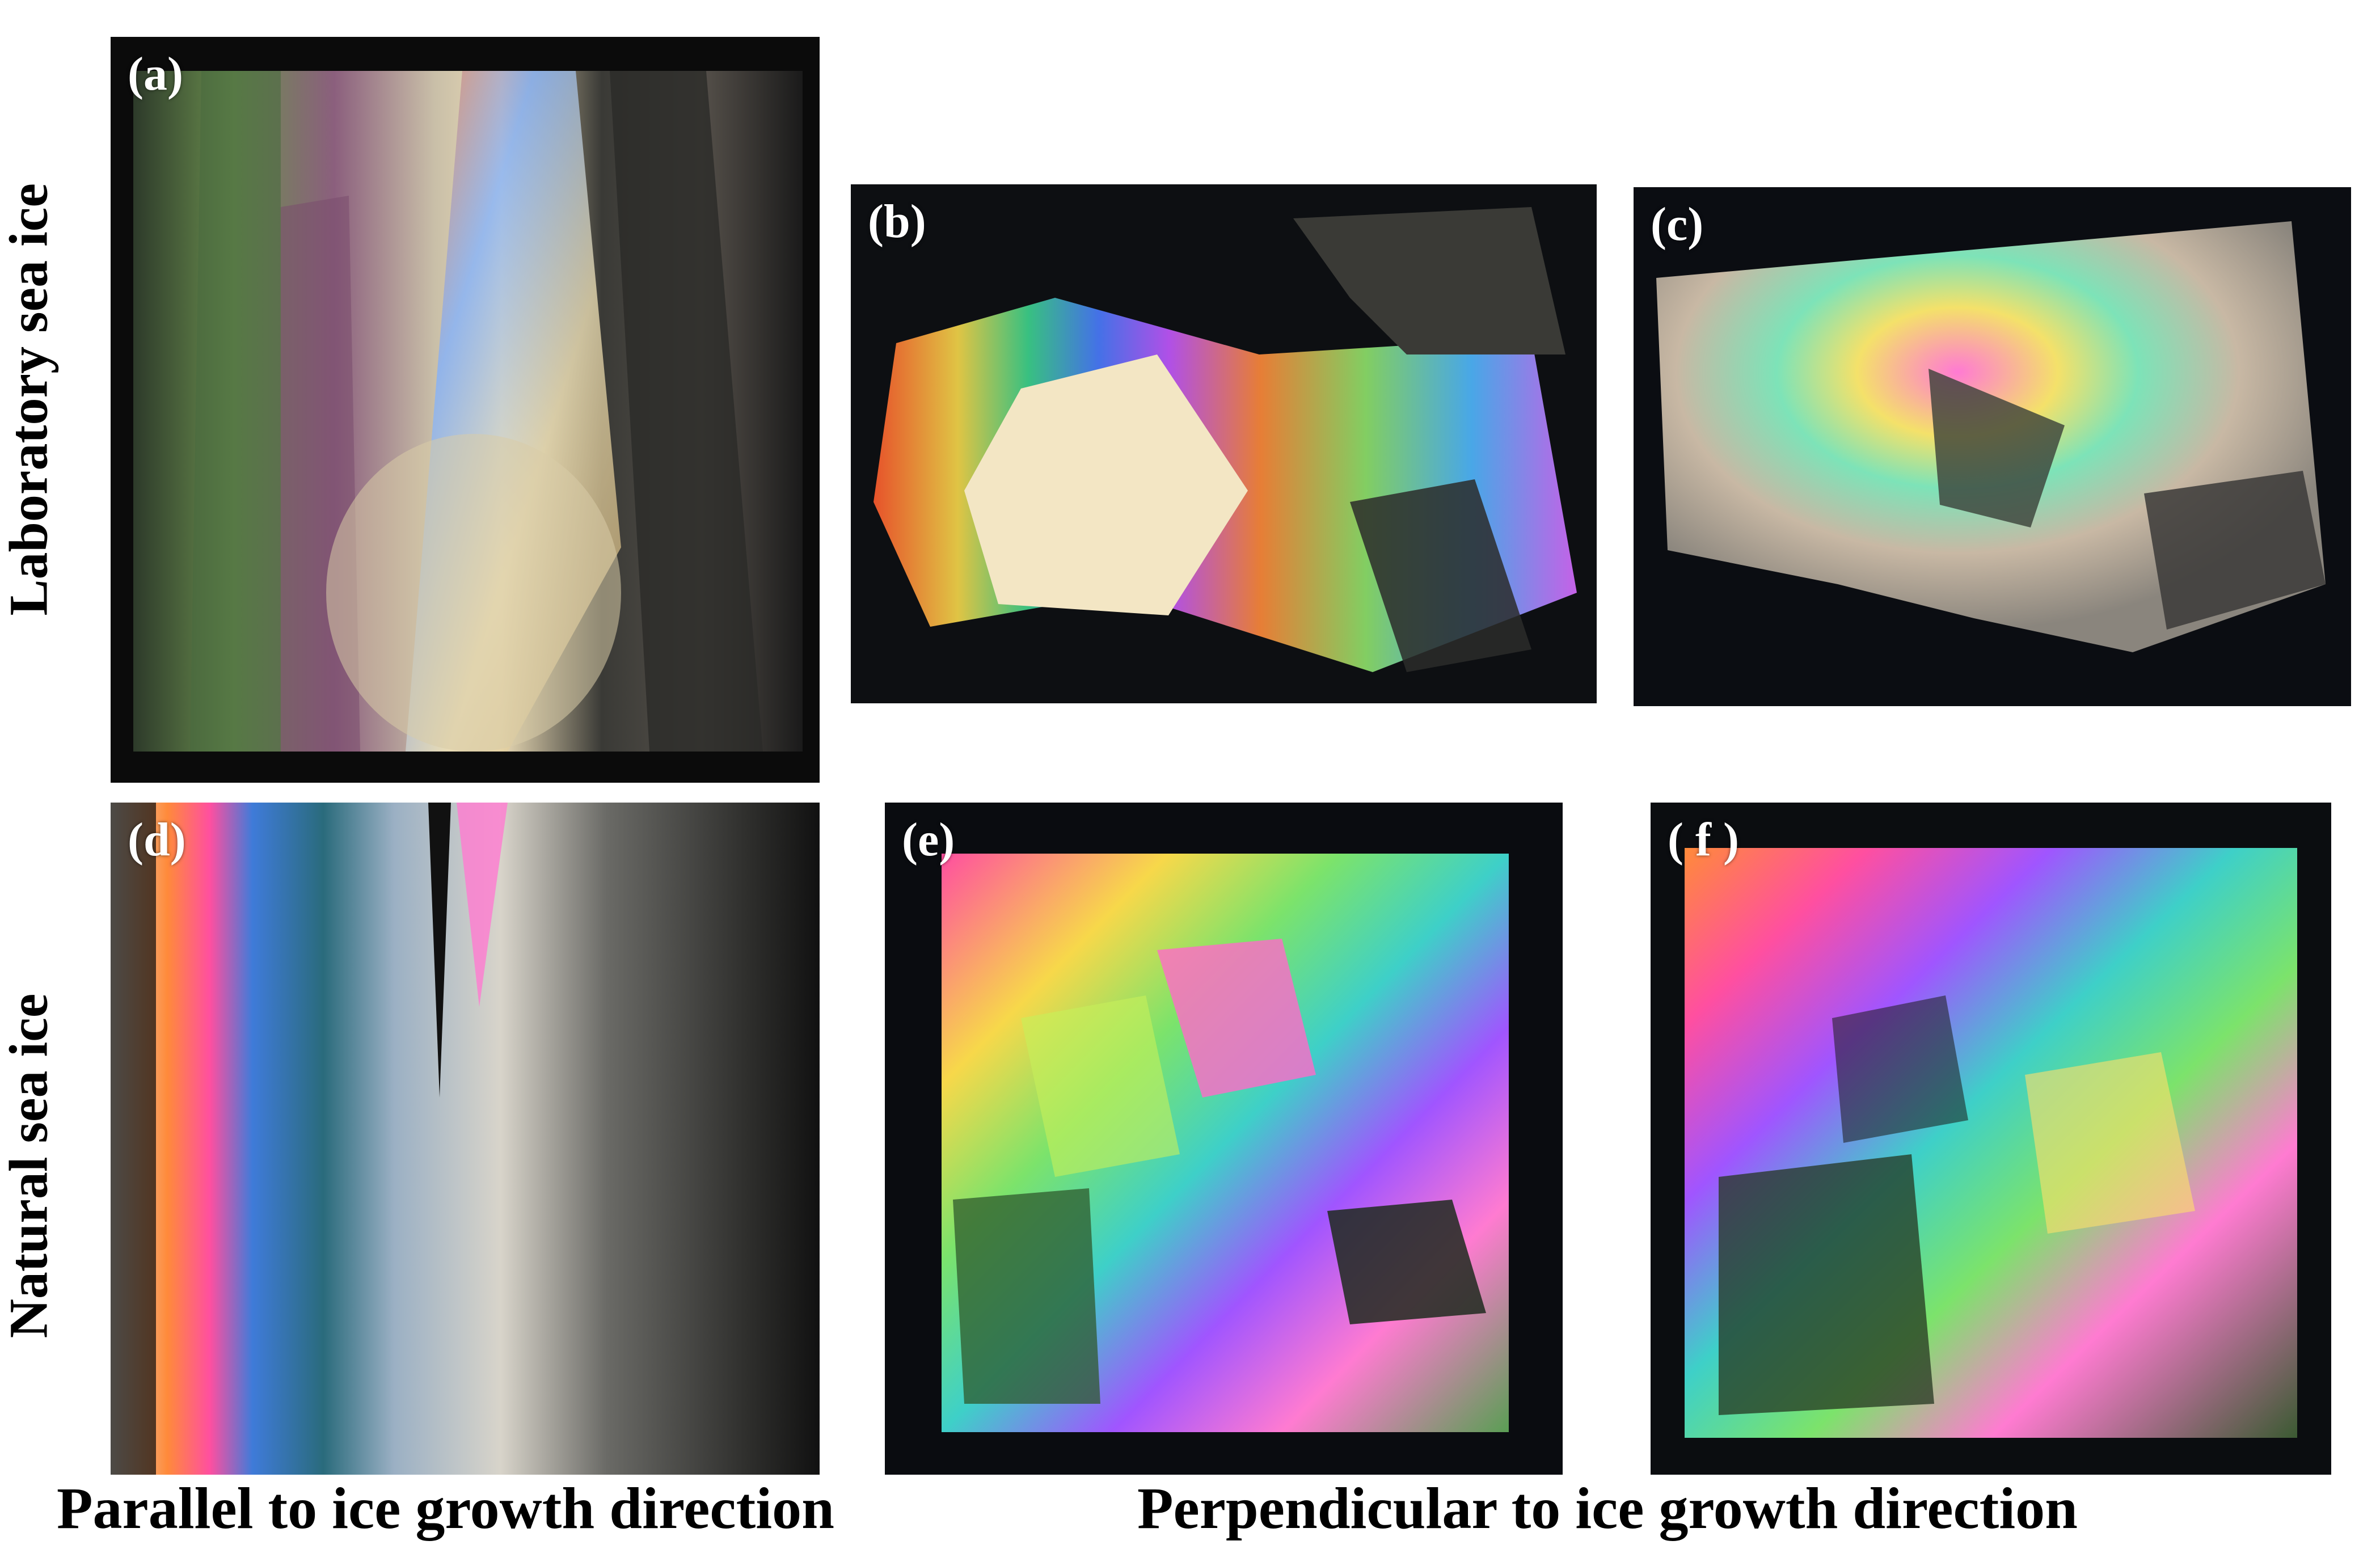  Describe the element at coordinates (465, 410) in the screenshot. I see `panel-a-image: (a)` at that location.